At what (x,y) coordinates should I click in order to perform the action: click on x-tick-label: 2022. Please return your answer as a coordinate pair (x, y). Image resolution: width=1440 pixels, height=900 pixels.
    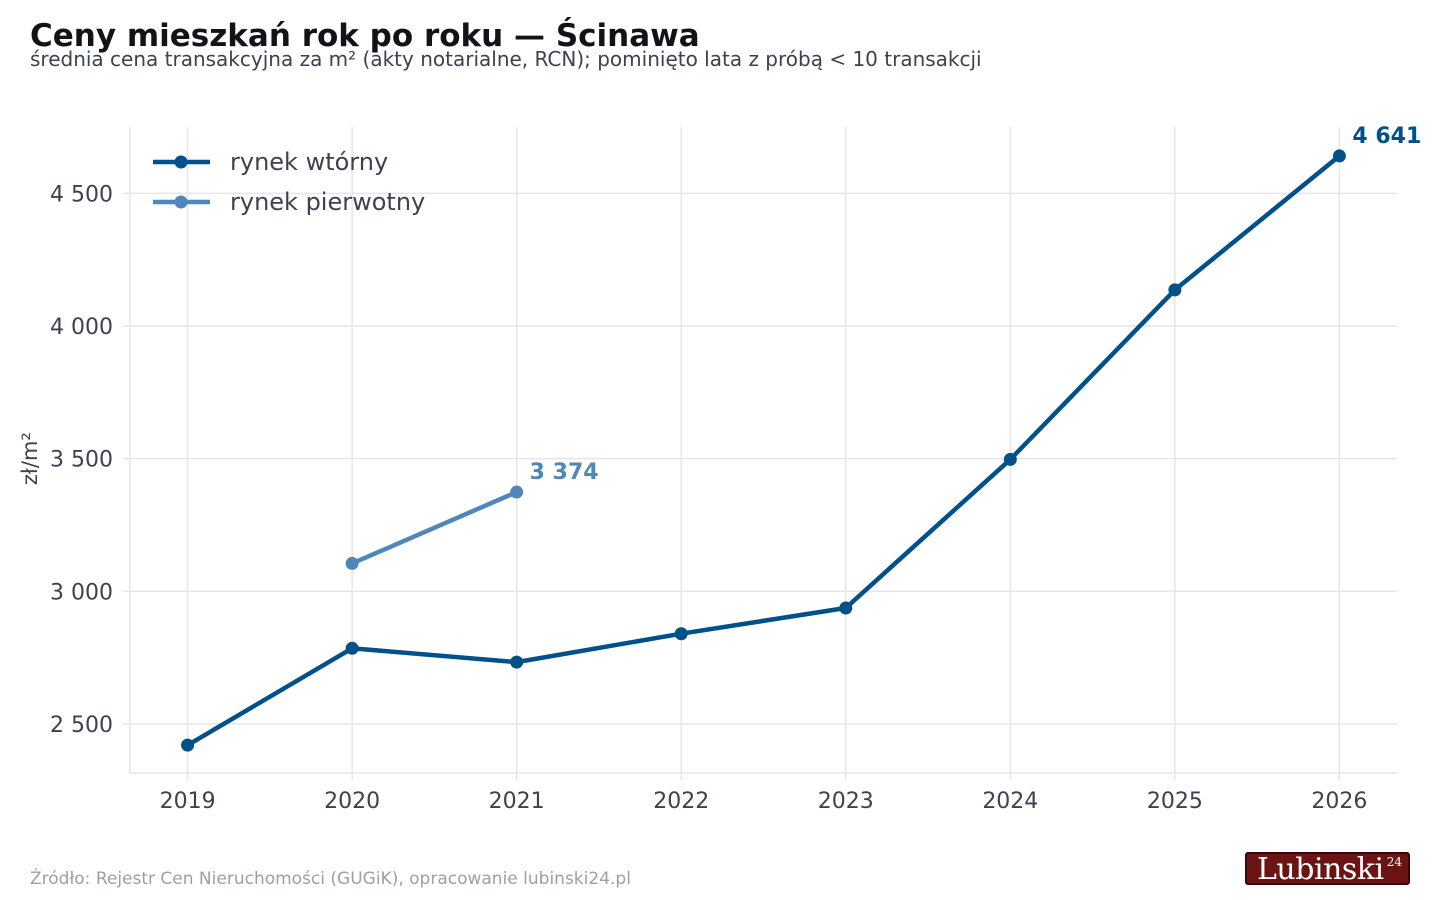
    Looking at the image, I should click on (681, 801).